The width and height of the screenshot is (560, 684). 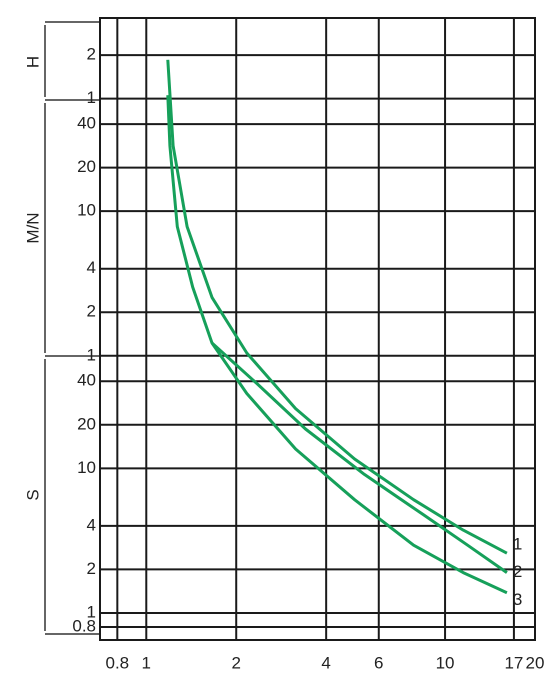 What do you see at coordinates (517, 599) in the screenshot?
I see `series-label: 3` at bounding box center [517, 599].